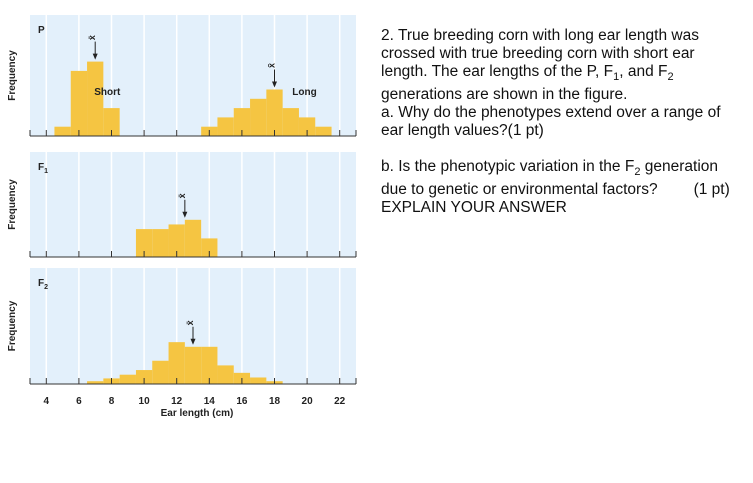  Describe the element at coordinates (242, 401) in the screenshot. I see `x-tick-label: 16` at that location.